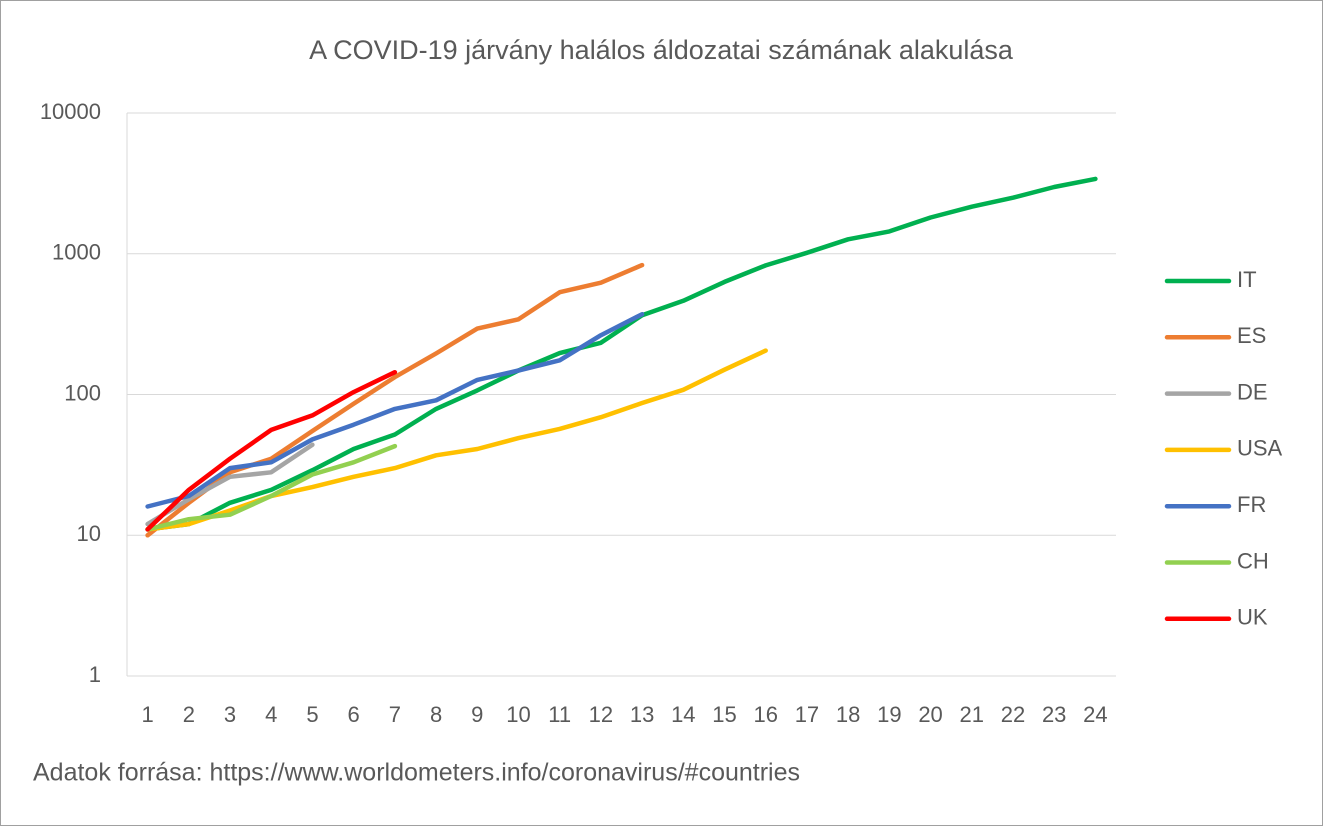 The width and height of the screenshot is (1323, 831). What do you see at coordinates (518, 714) in the screenshot?
I see `x-tick-label: 10` at bounding box center [518, 714].